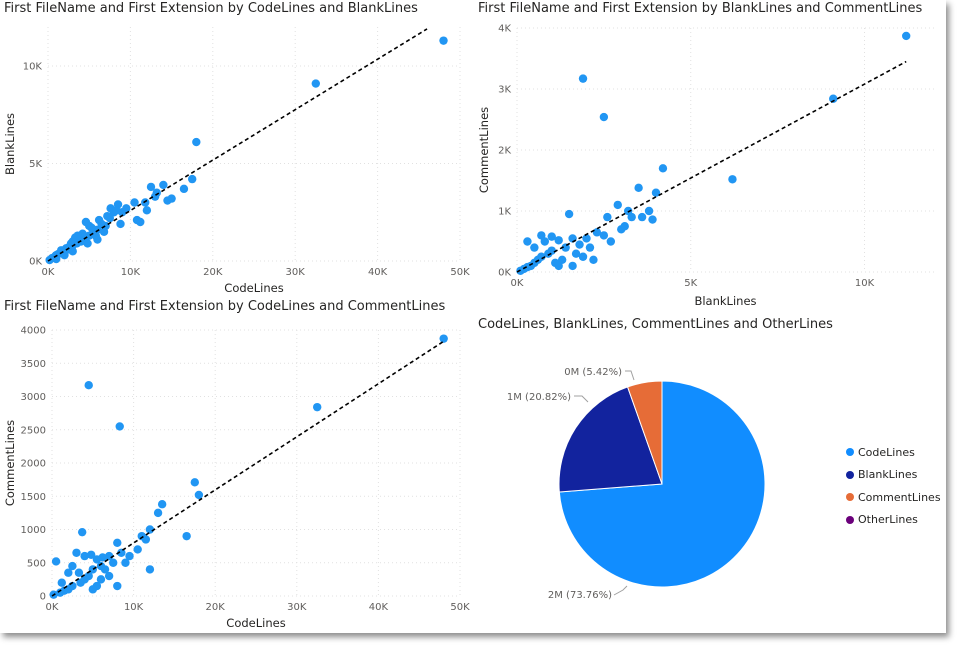  What do you see at coordinates (504, 90) in the screenshot?
I see `y-tick-label: 3K` at bounding box center [504, 90].